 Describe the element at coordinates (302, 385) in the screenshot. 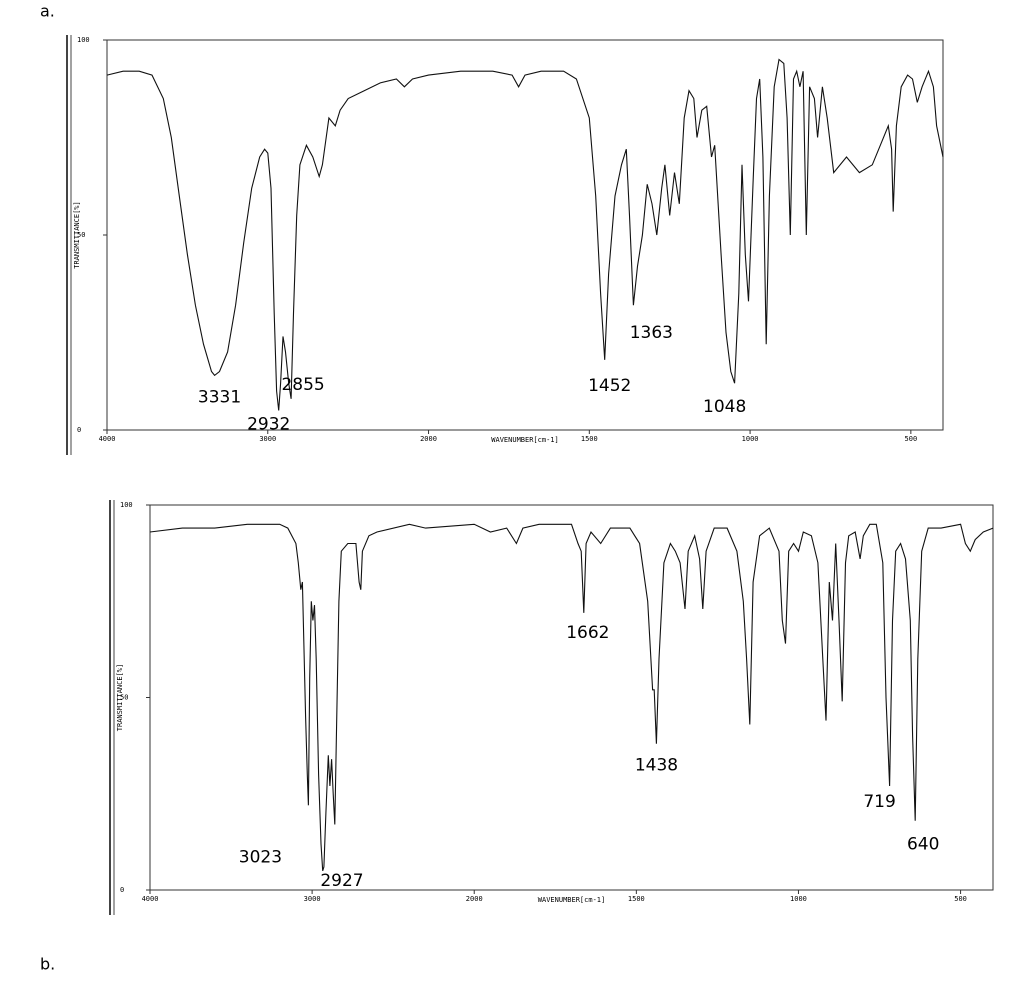

I see `peak-label: 2855` at that location.